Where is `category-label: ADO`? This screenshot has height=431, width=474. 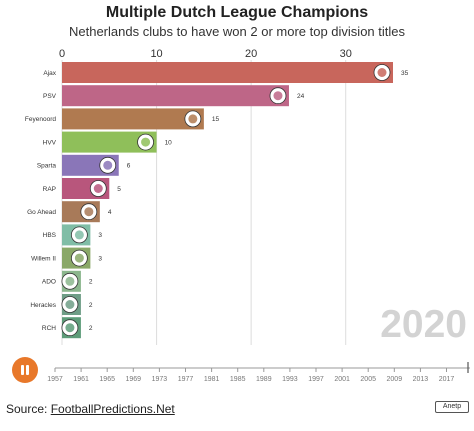 category-label: ADO is located at coordinates (49, 282).